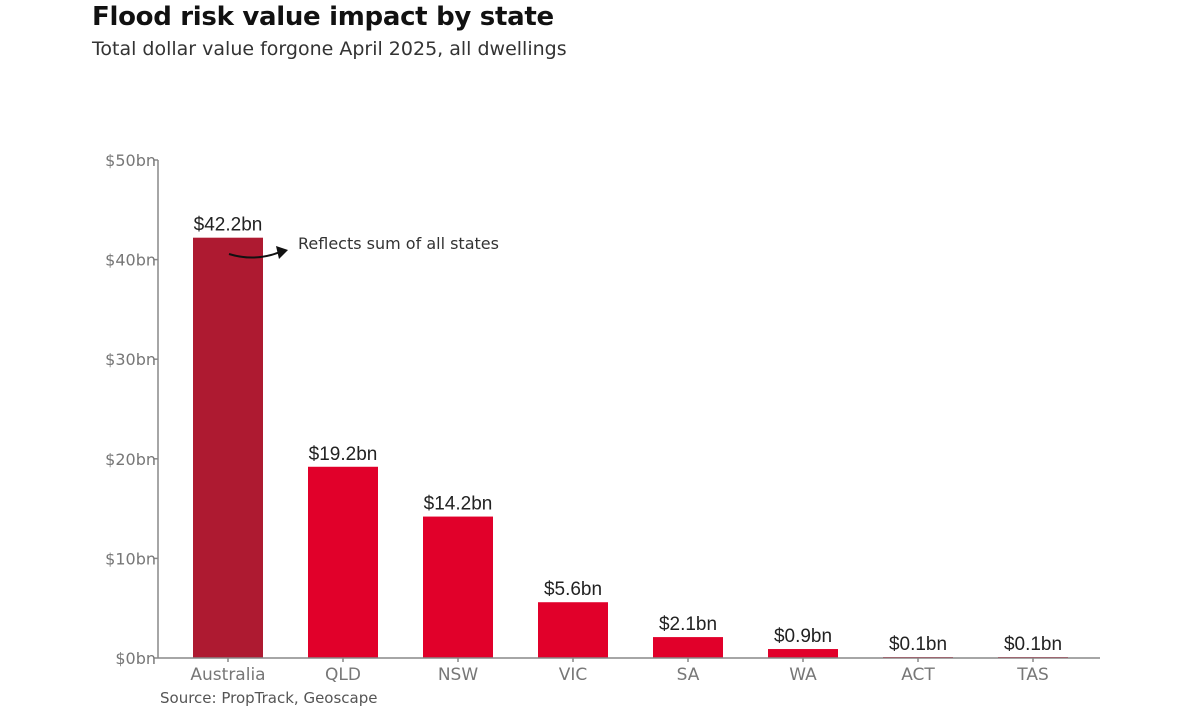 The width and height of the screenshot is (1200, 727). What do you see at coordinates (398, 243) in the screenshot?
I see `annotation-text: Reflects sum of all states` at bounding box center [398, 243].